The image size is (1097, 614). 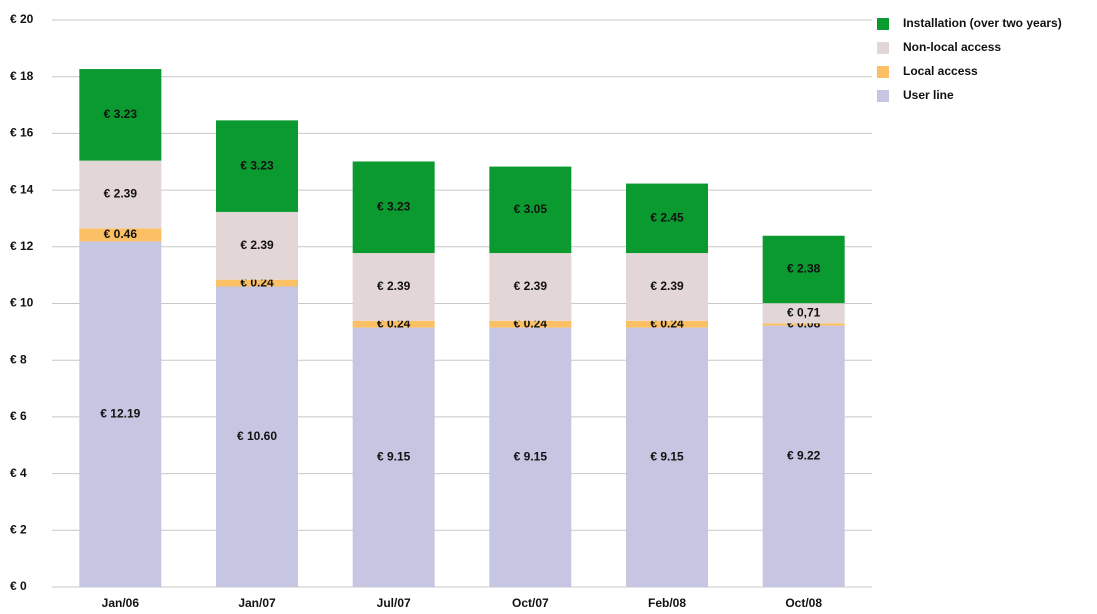 I want to click on value-label: € 0.46, so click(x=121, y=234).